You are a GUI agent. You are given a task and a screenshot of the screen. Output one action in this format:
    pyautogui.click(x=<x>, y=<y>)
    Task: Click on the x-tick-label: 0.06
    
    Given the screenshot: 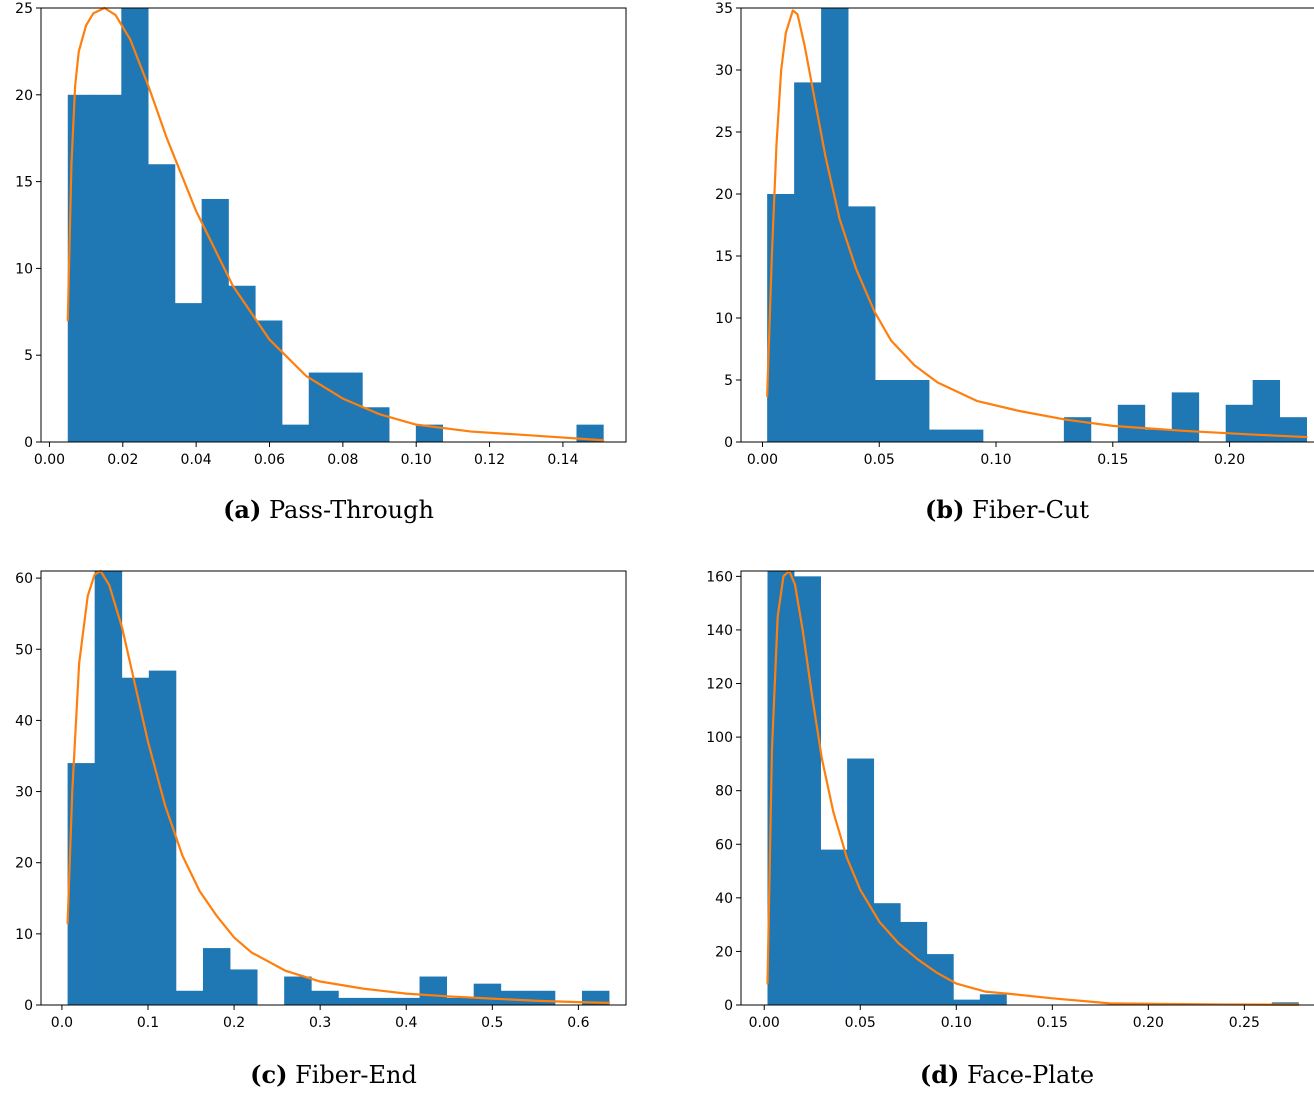 What is the action you would take?
    pyautogui.click(x=269, y=460)
    